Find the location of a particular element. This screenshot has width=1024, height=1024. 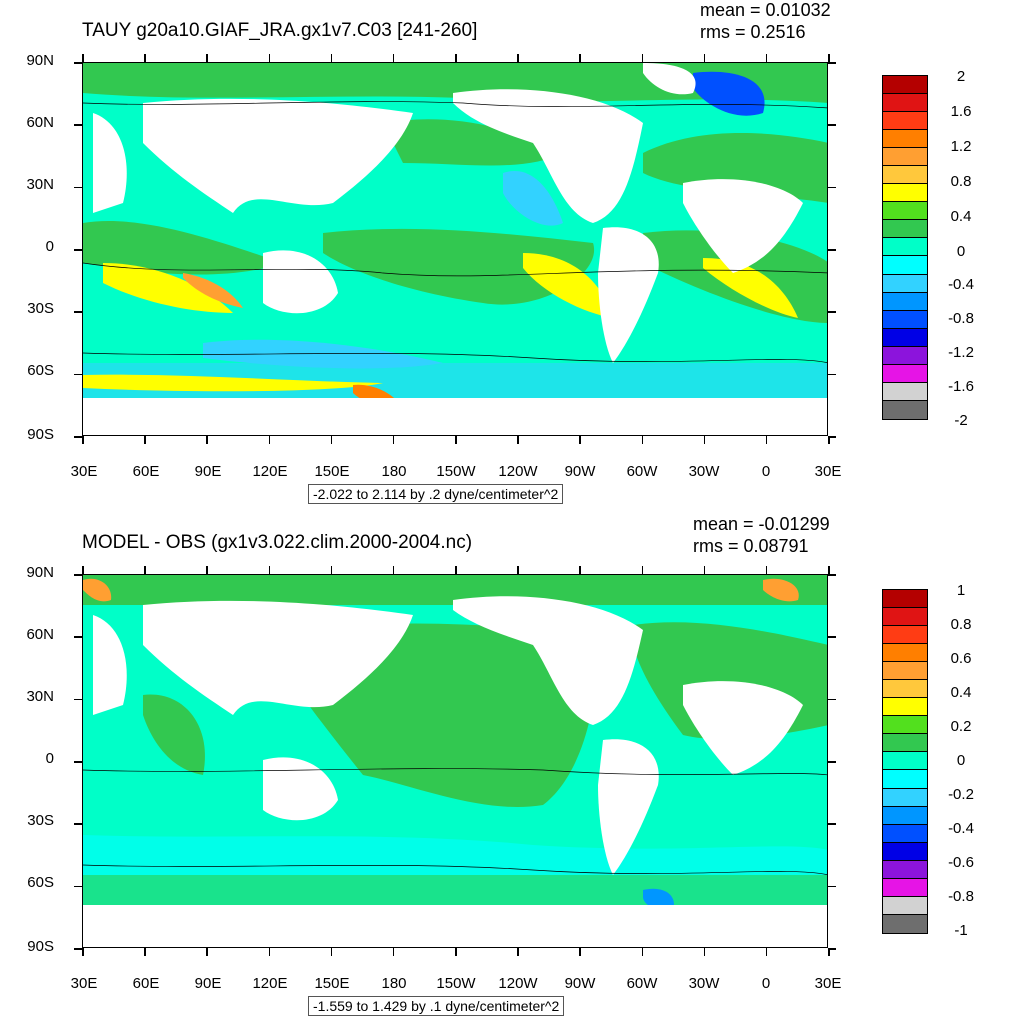

colorbar-label: 0 is located at coordinates (961, 251).